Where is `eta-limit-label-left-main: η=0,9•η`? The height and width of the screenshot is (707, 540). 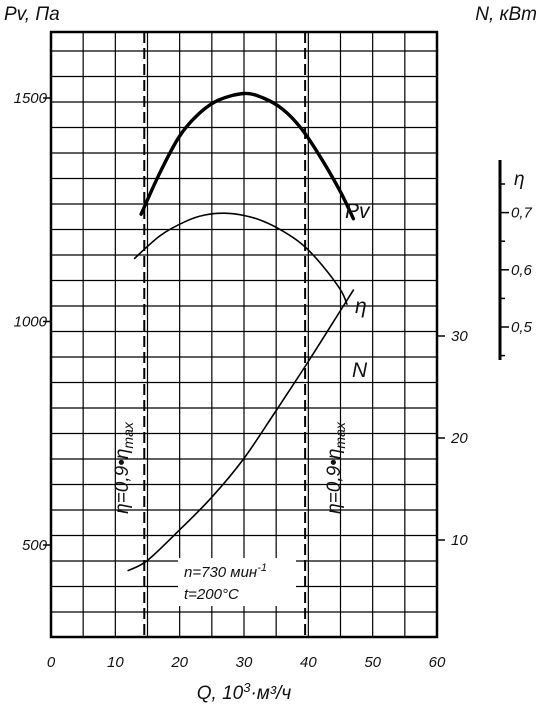 eta-limit-label-left-main: η=0,9•η is located at coordinates (122, 481).